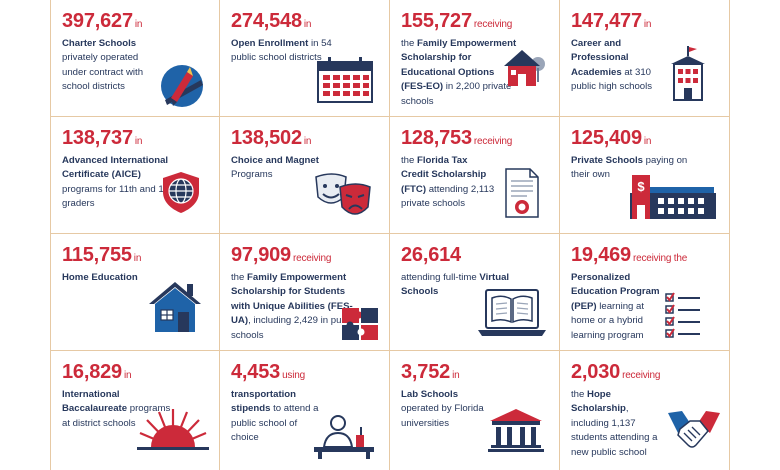 Image resolution: width=780 pixels, height=470 pixels. Describe the element at coordinates (616, 372) in the screenshot. I see `stat-number: 2,030 receiving` at that location.